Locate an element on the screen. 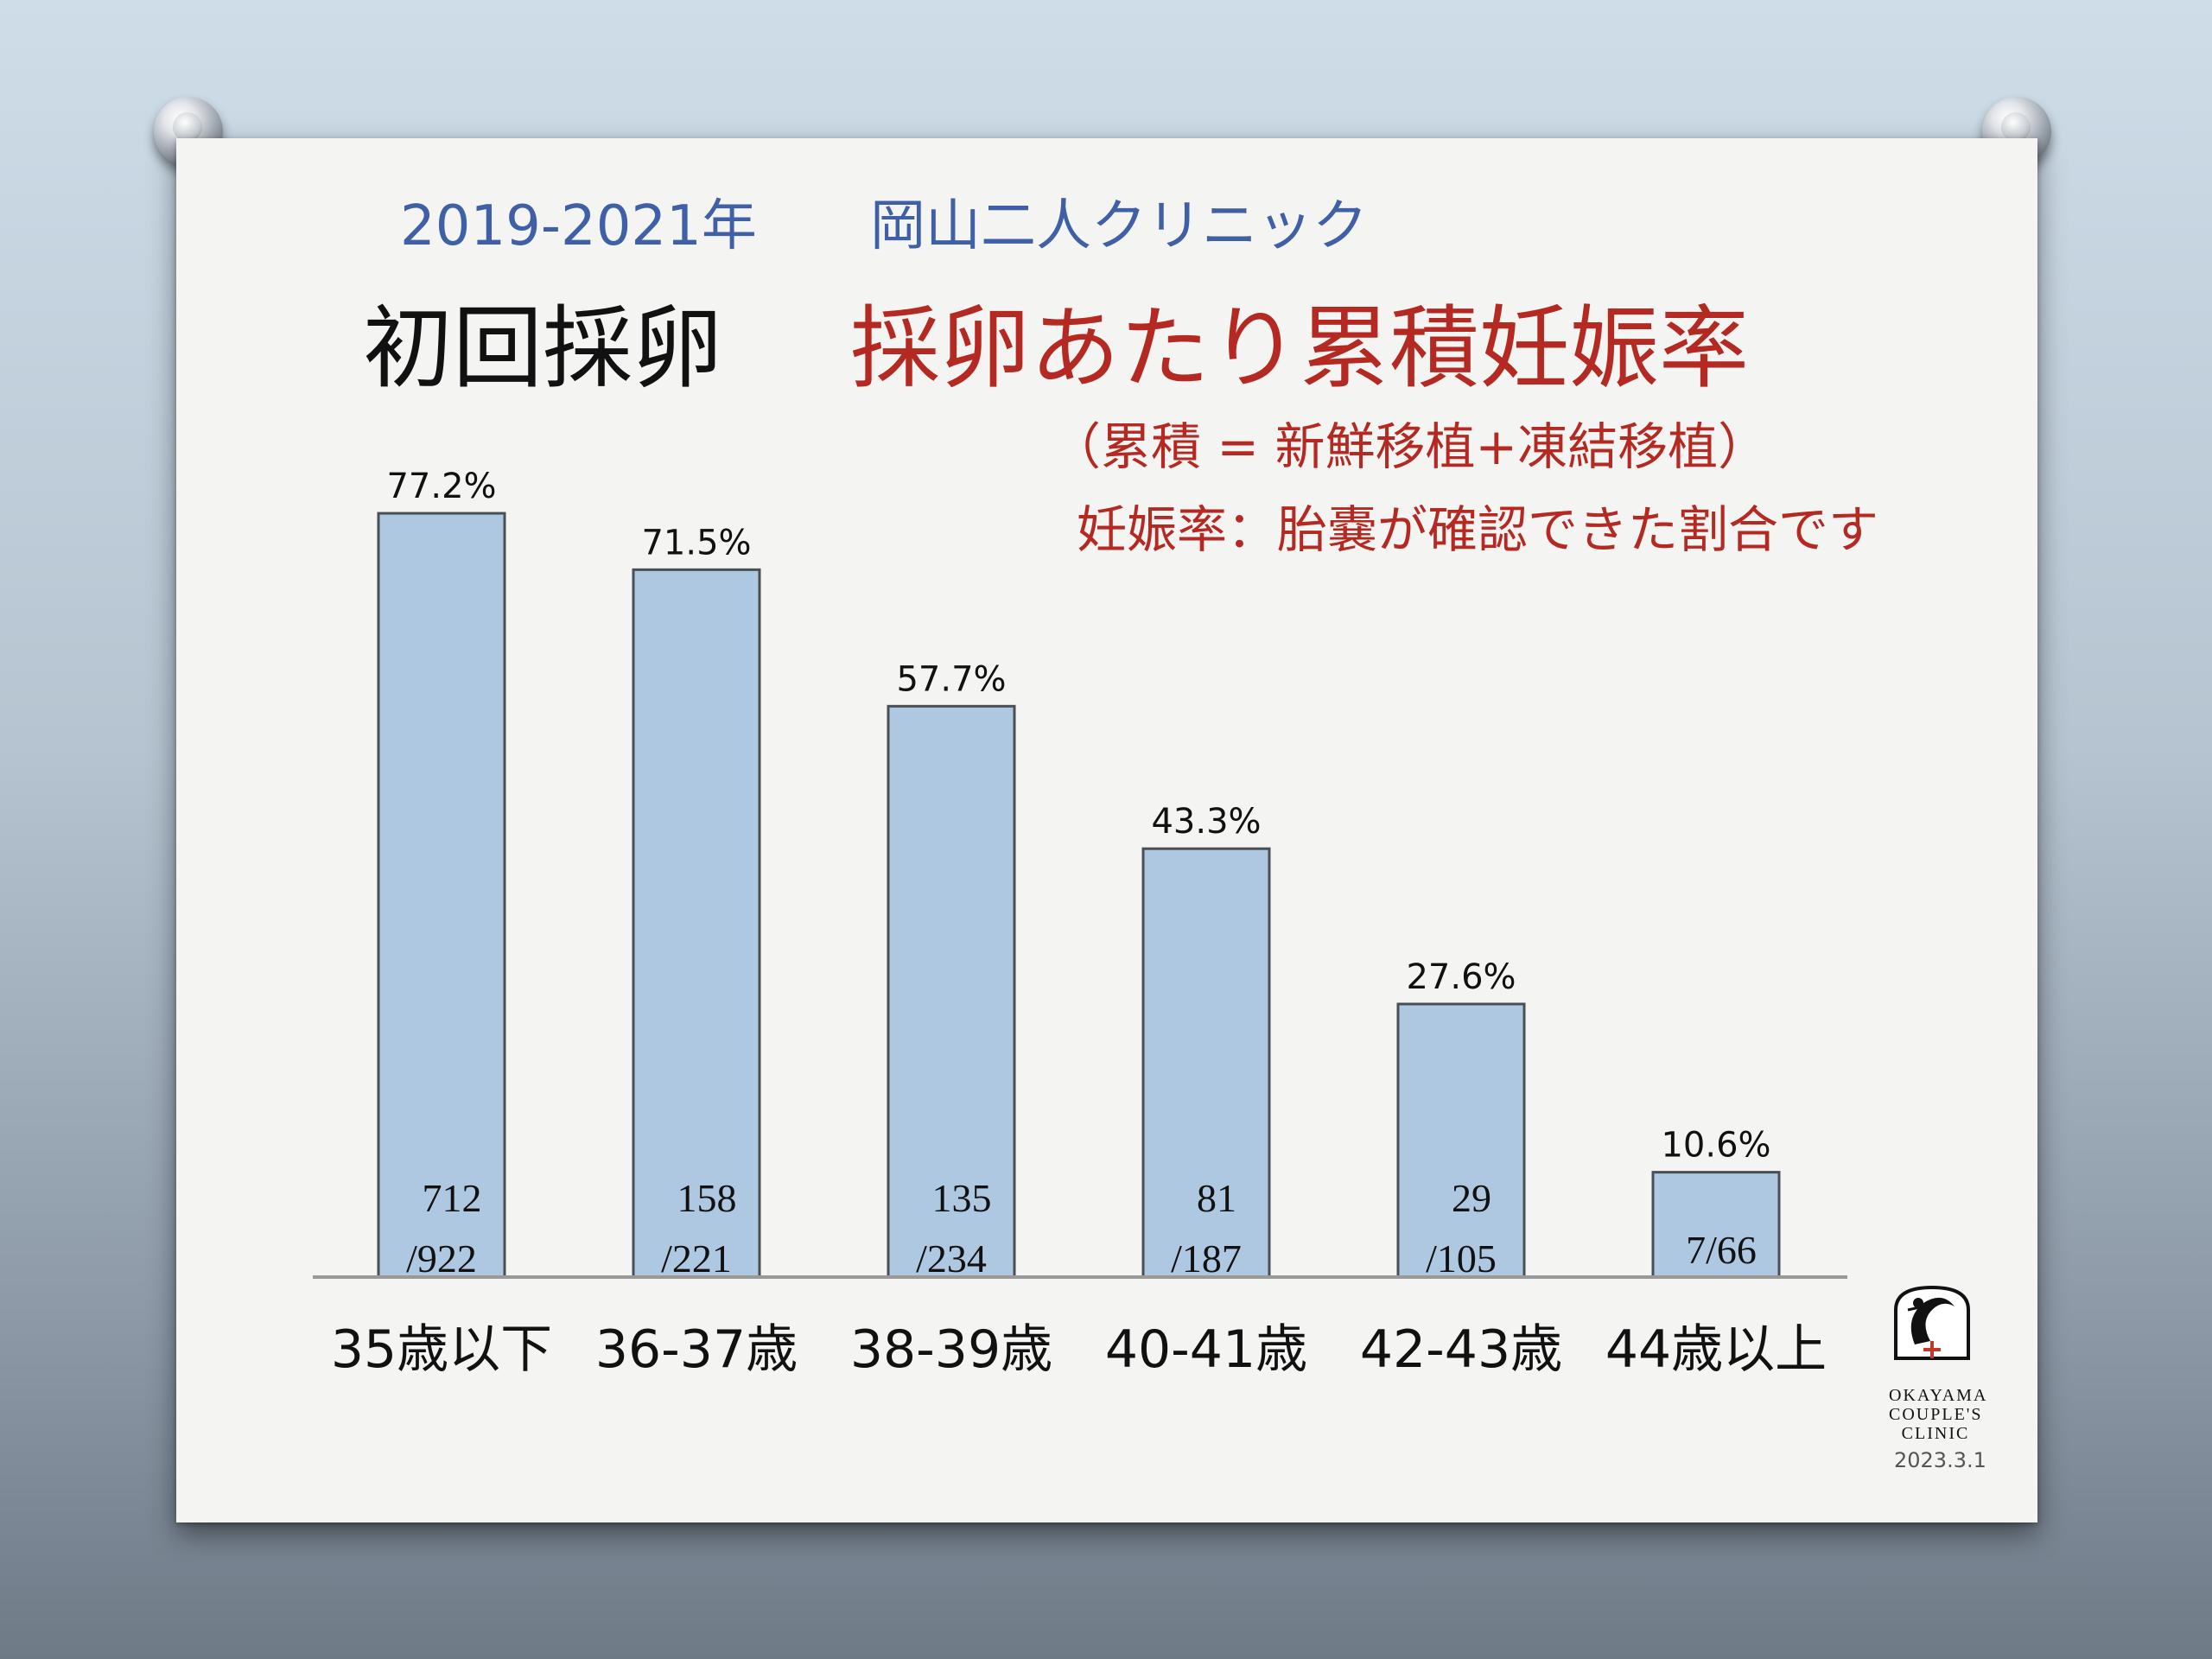 The width and height of the screenshot is (2212, 1659). count-label-5: 7/66 is located at coordinates (1721, 1250).